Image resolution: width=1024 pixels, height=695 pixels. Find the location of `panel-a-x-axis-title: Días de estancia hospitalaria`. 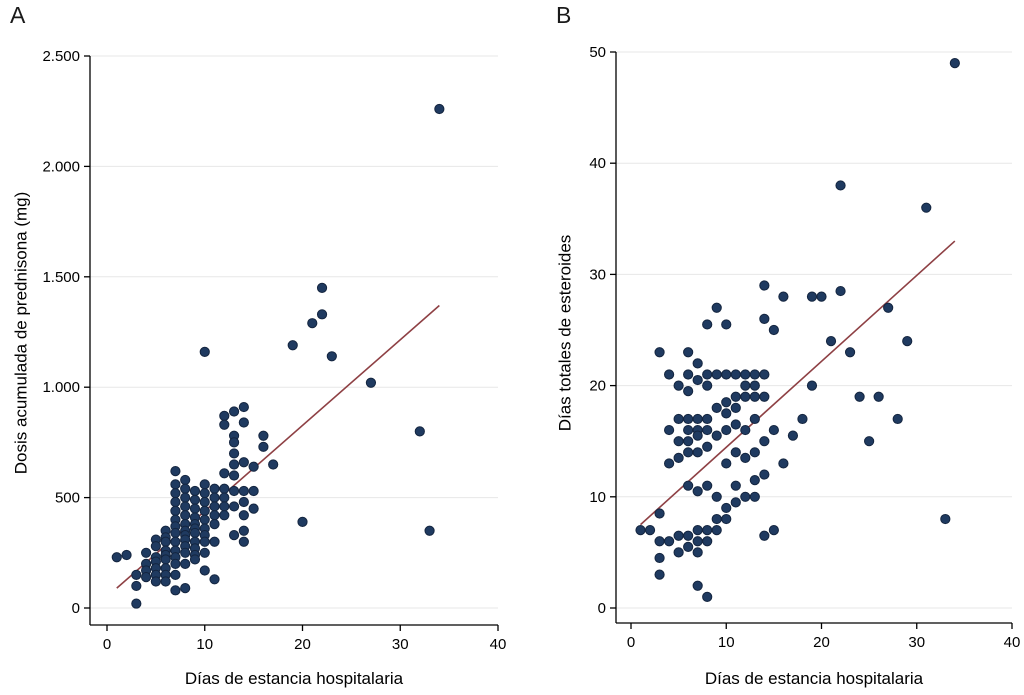

panel-a-x-axis-title: Días de estancia hospitalaria is located at coordinates (294, 678).